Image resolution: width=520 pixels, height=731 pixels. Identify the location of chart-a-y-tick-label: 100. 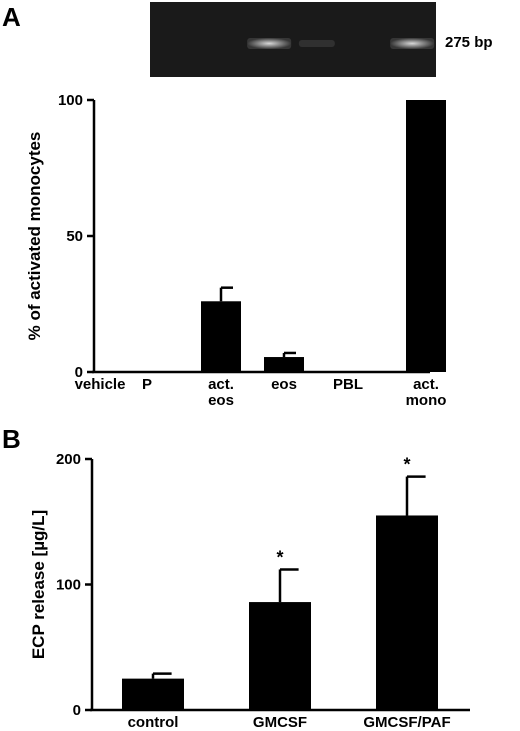
(70, 100).